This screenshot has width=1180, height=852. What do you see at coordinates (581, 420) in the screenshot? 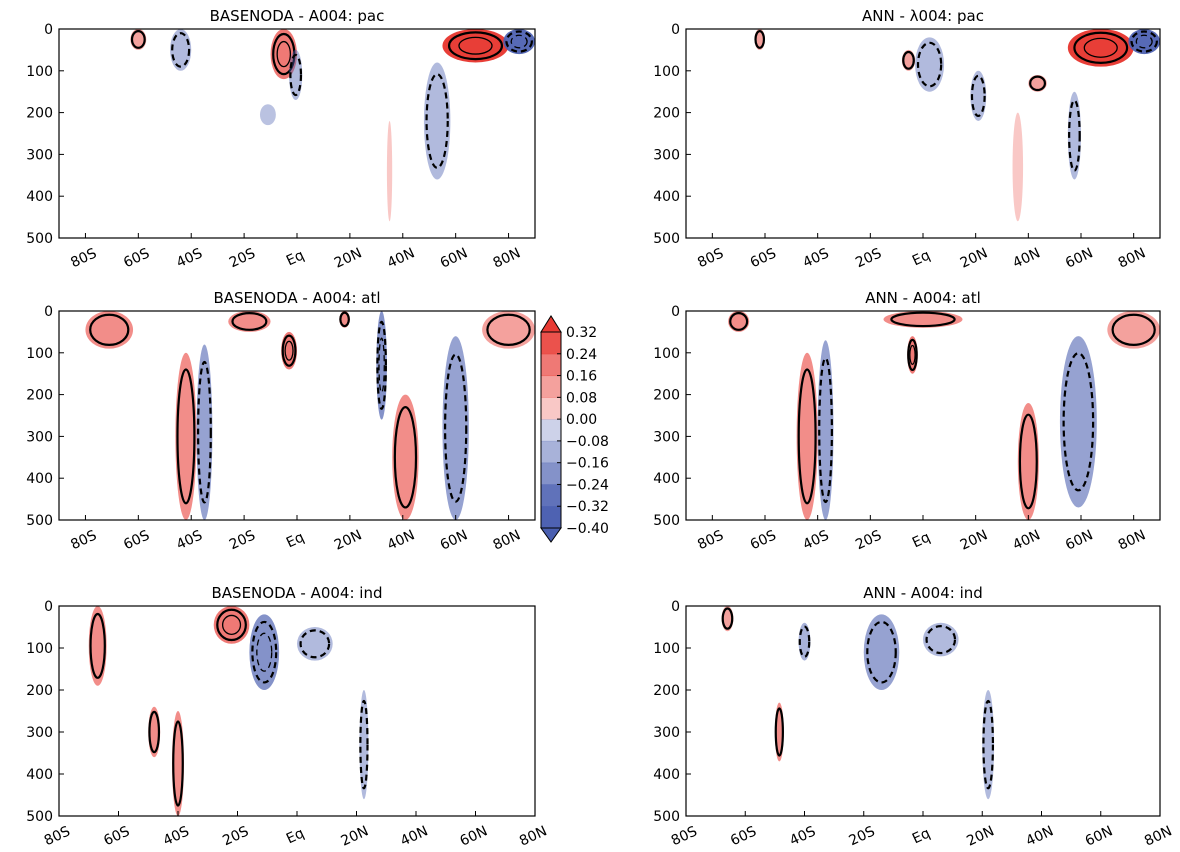
I see `colorbar-tick-label: 0.00` at bounding box center [581, 420].